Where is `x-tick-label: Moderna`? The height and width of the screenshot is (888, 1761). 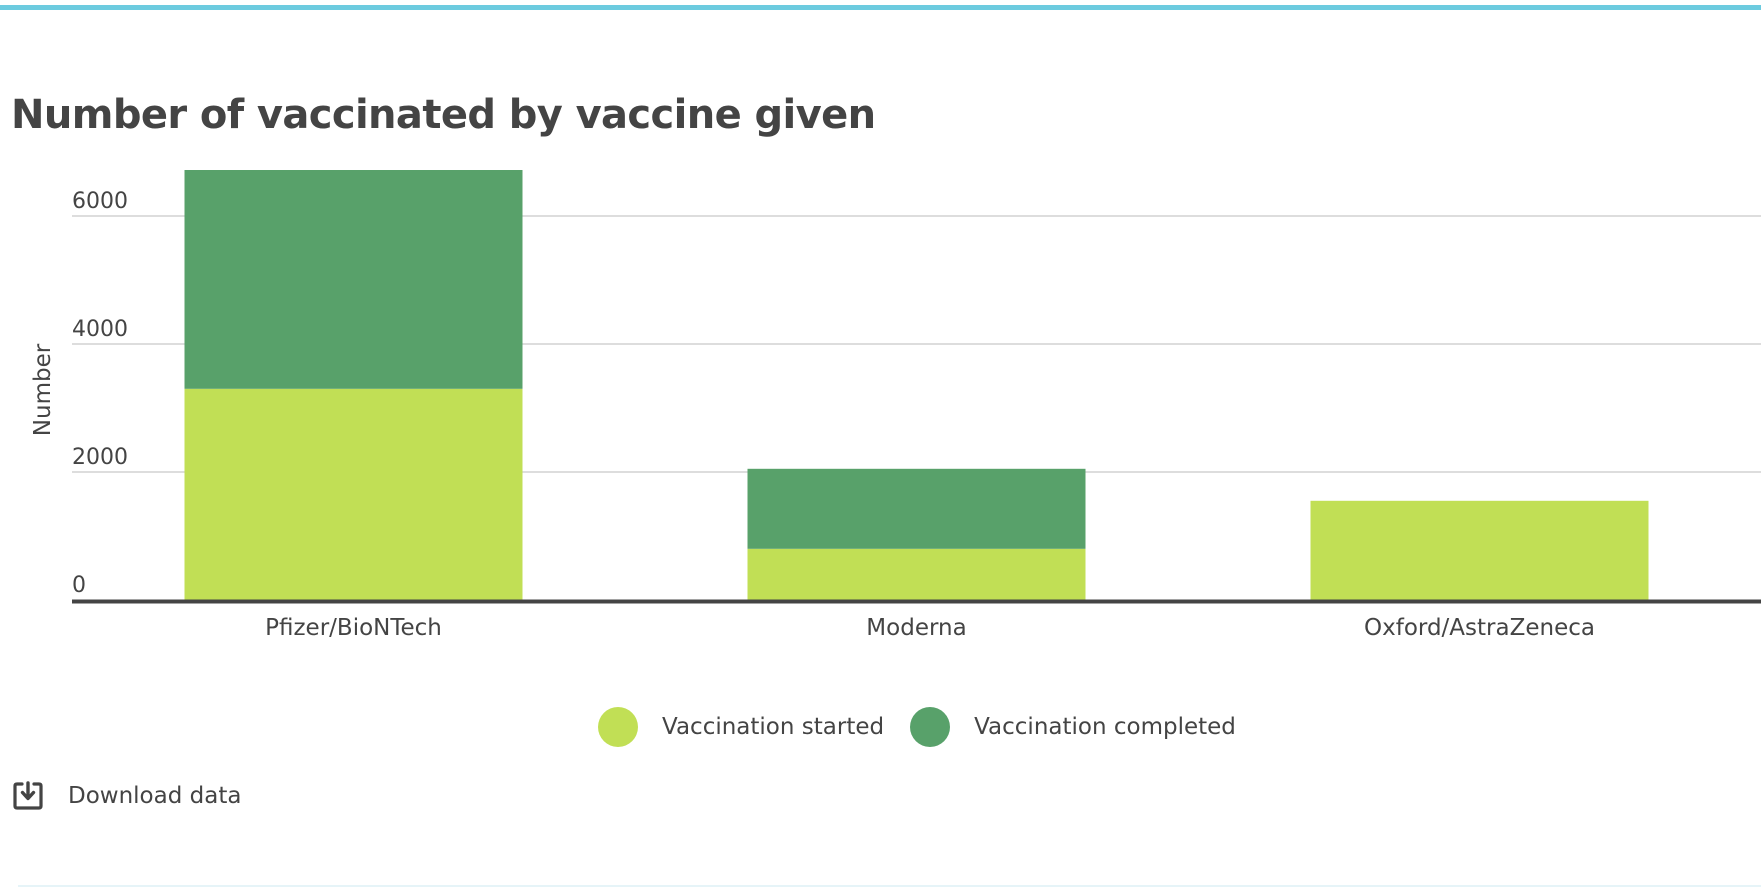
x-tick-label: Moderna is located at coordinates (916, 628).